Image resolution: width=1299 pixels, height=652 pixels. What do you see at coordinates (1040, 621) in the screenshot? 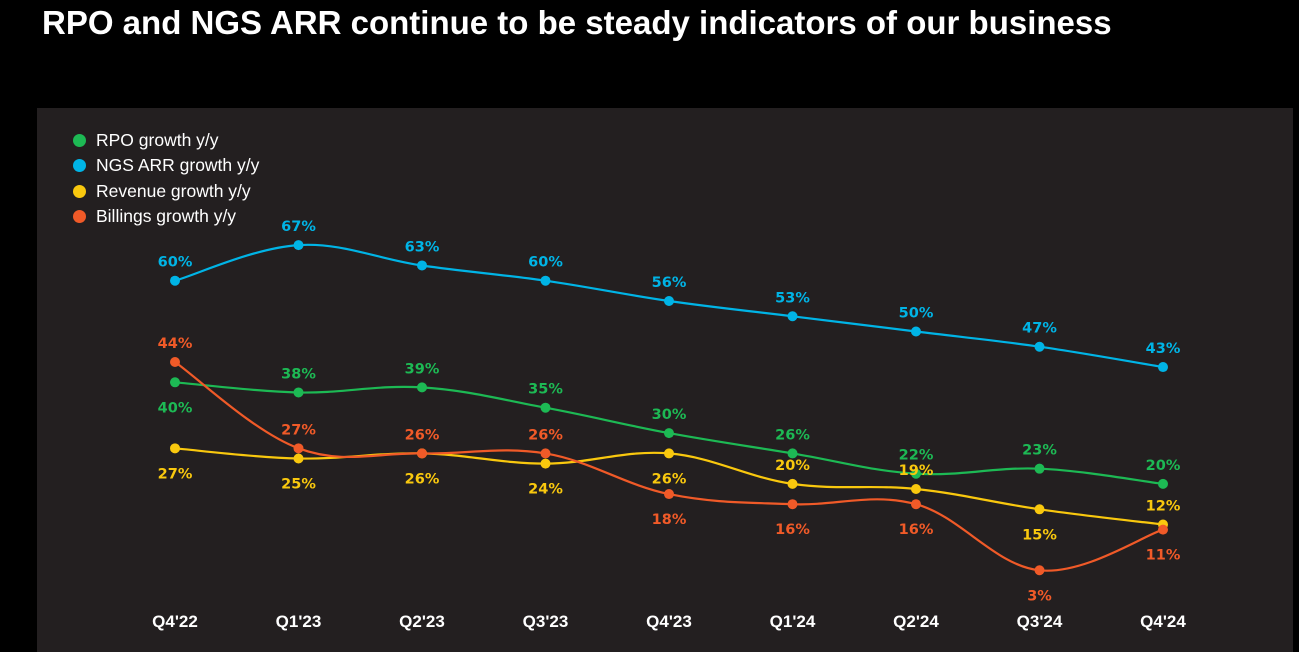
I see `x-tick-label: Q3'24` at bounding box center [1040, 621].